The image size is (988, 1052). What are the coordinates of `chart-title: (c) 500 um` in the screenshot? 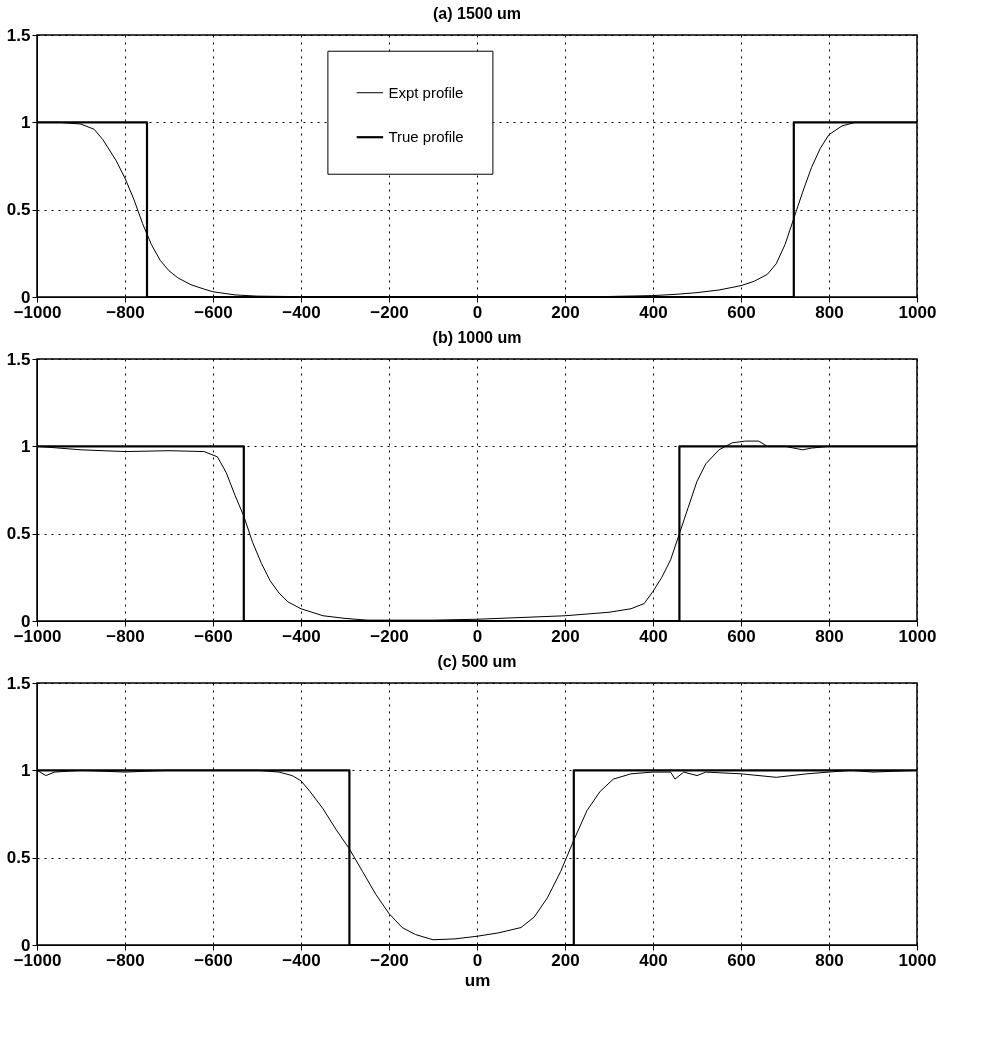 It's located at (477, 661).